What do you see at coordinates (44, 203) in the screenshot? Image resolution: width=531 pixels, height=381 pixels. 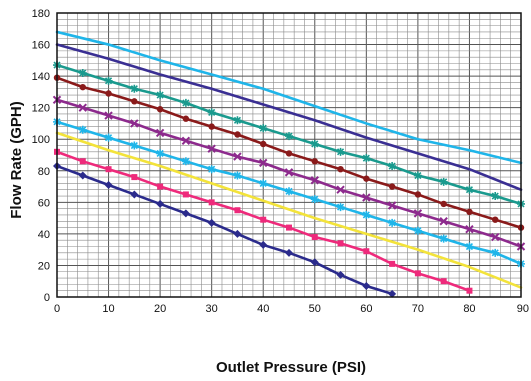 I see `y-tick-label: 60` at bounding box center [44, 203].